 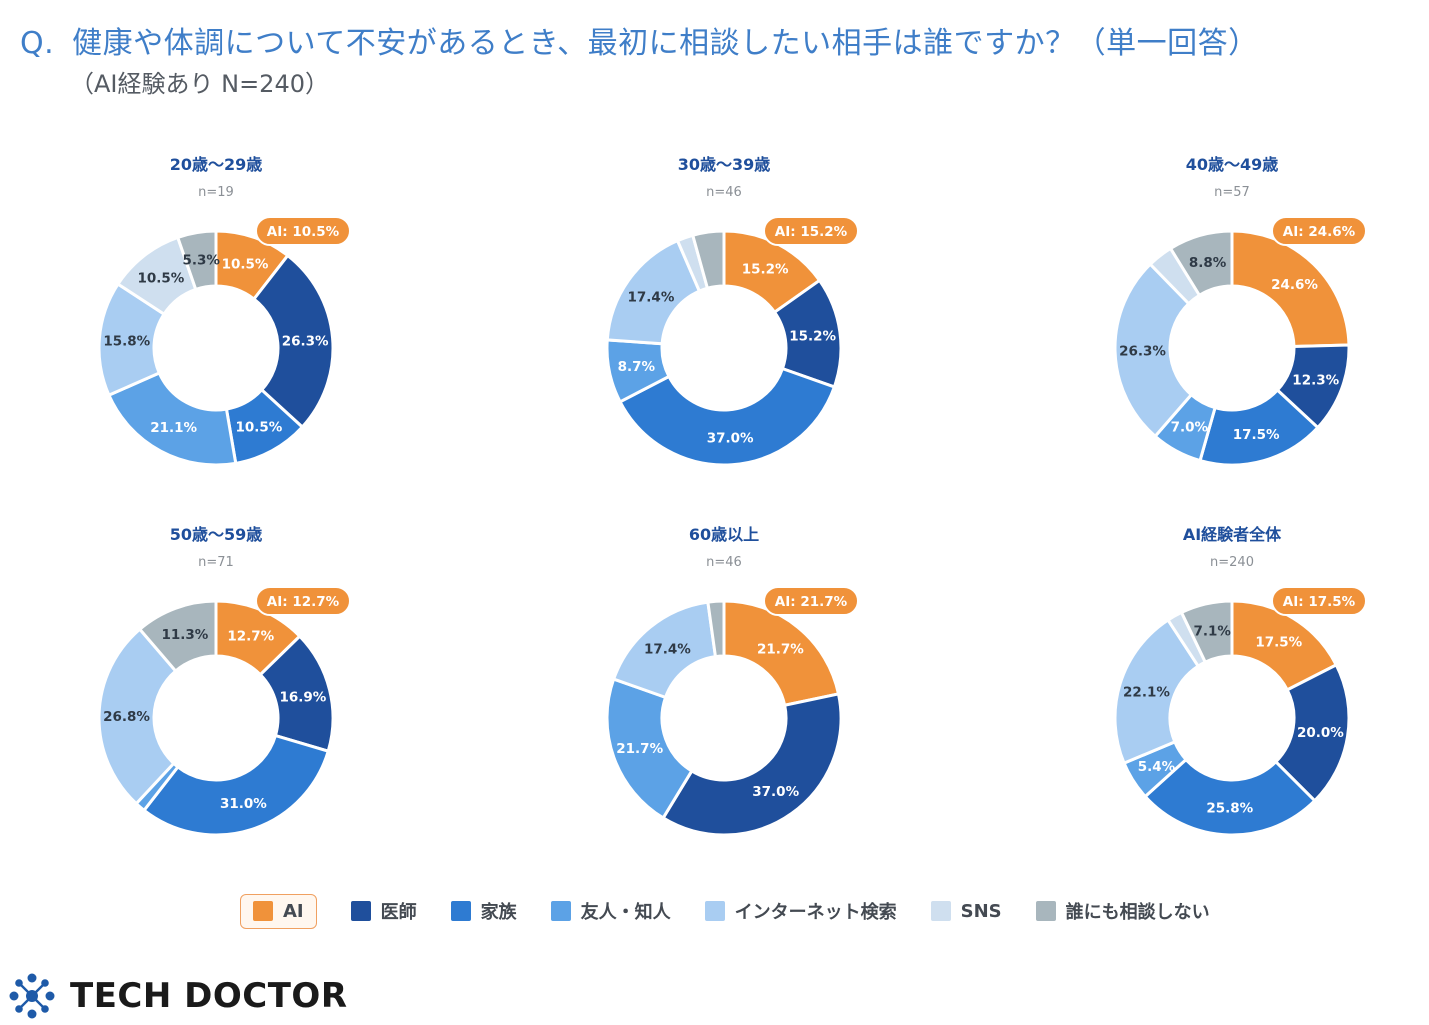 What do you see at coordinates (637, 367) in the screenshot?
I see `slice-label-friend: 8.7%` at bounding box center [637, 367].